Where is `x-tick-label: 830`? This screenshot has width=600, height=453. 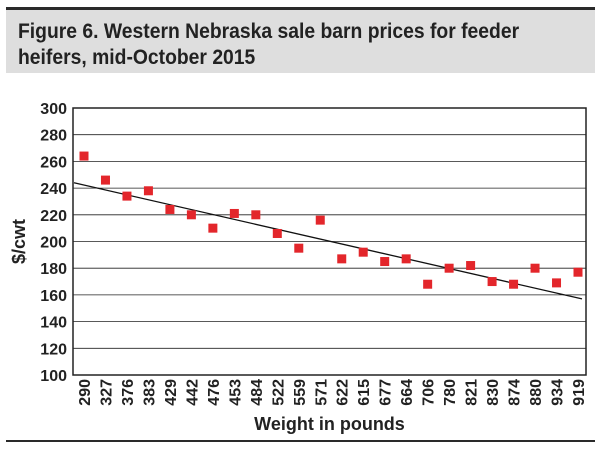
x-tick-label: 830 is located at coordinates (493, 392).